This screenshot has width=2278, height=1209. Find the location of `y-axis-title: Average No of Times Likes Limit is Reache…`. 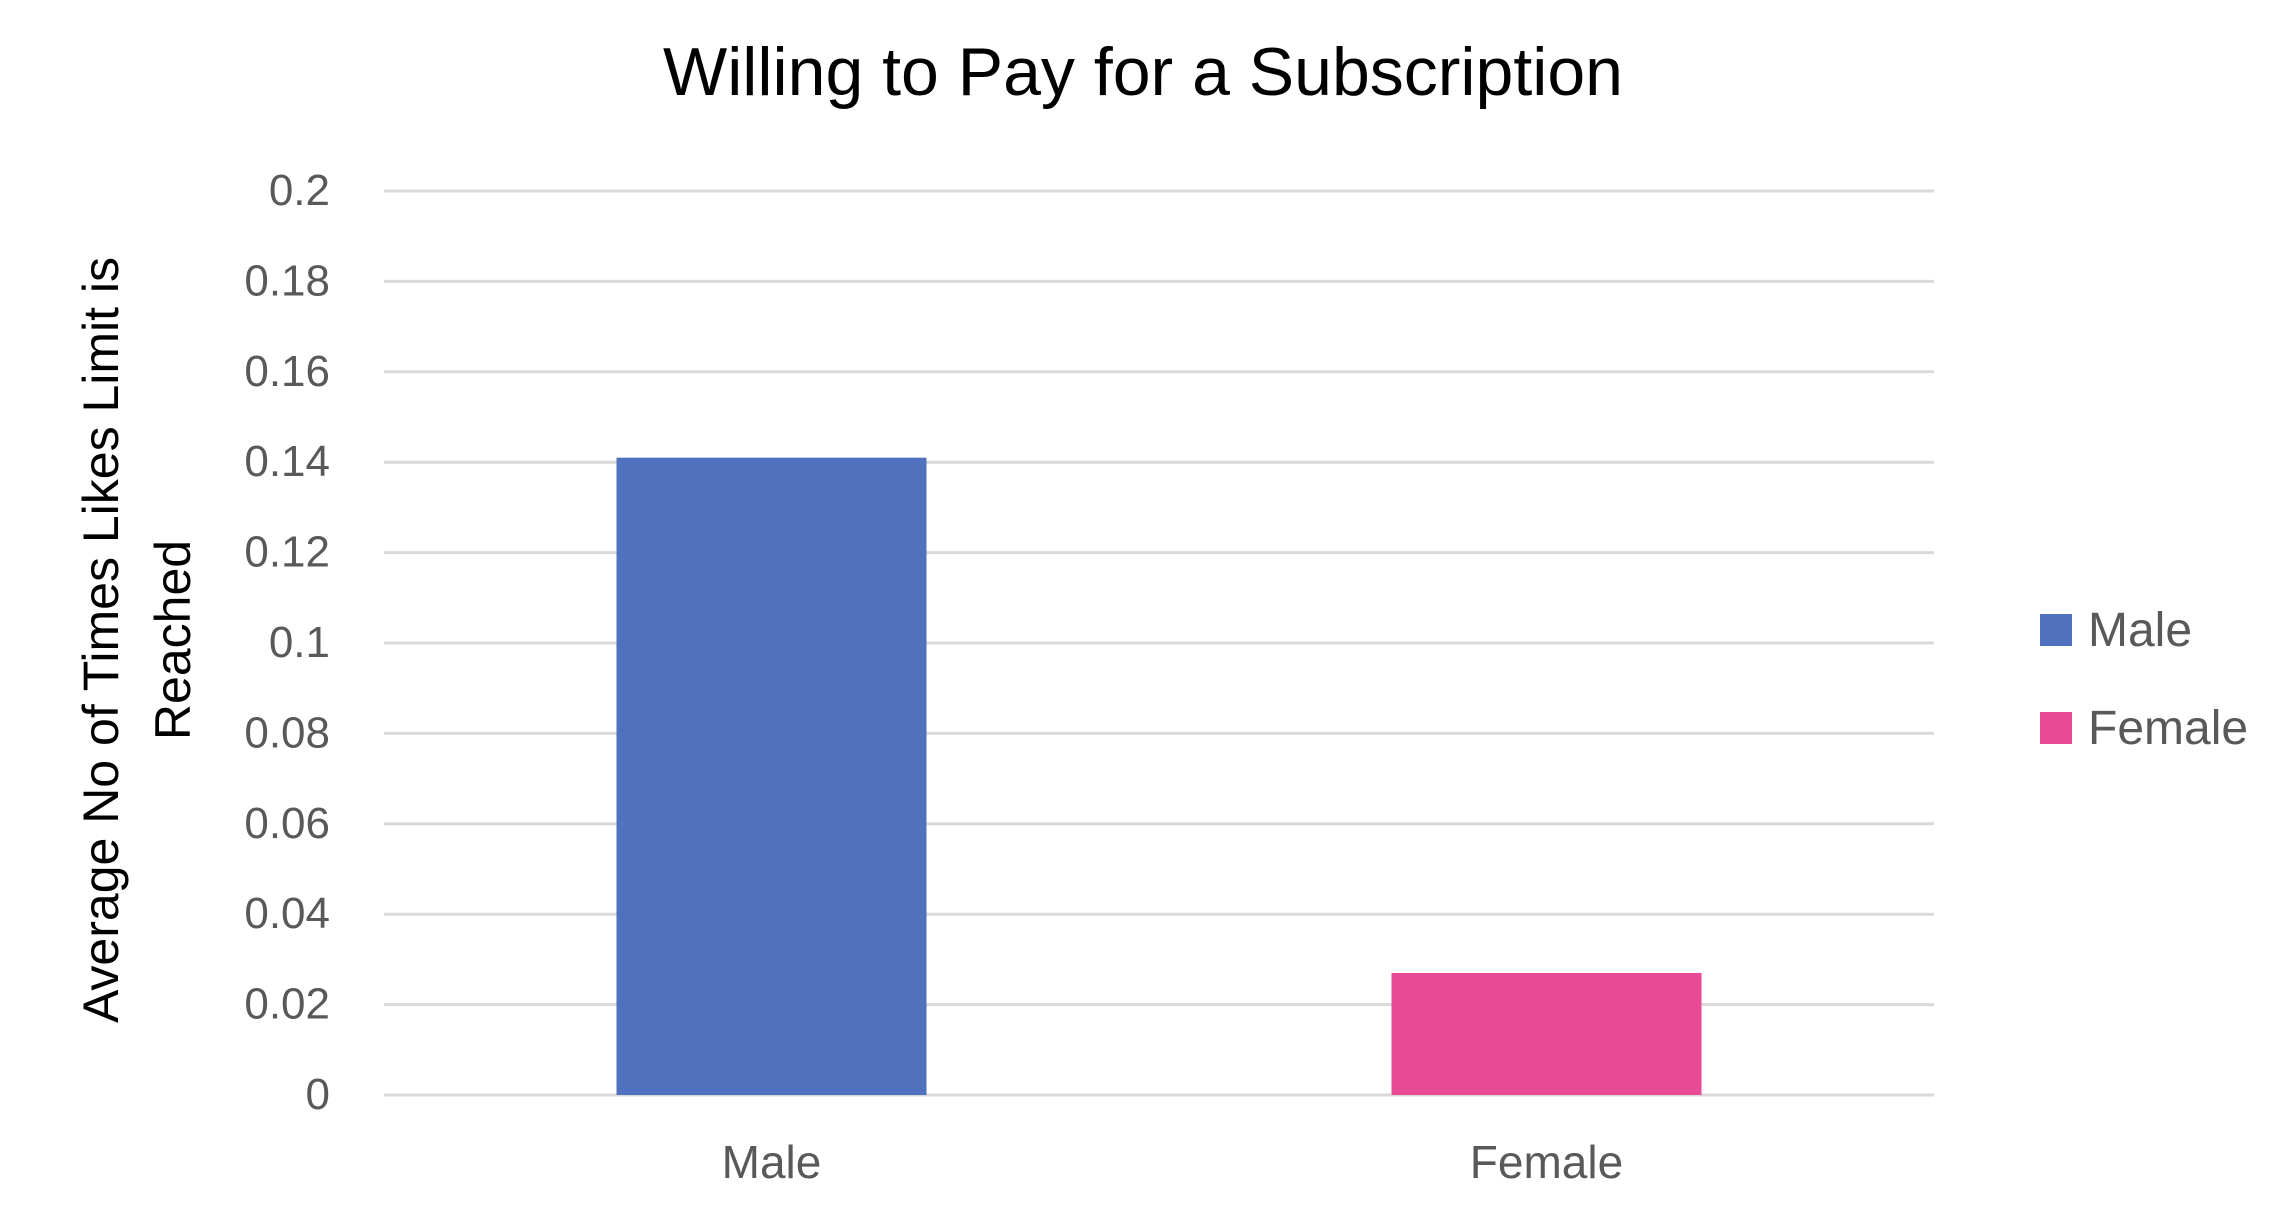

y-axis-title: Average No of Times Likes Limit is Reache… is located at coordinates (137, 640).